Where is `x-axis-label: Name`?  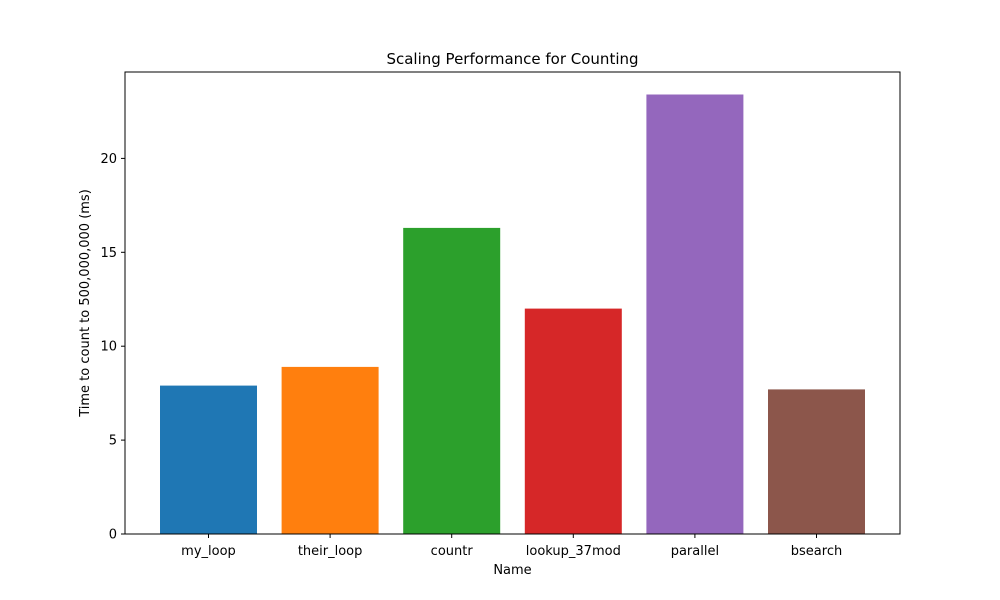
x-axis-label: Name is located at coordinates (512, 570).